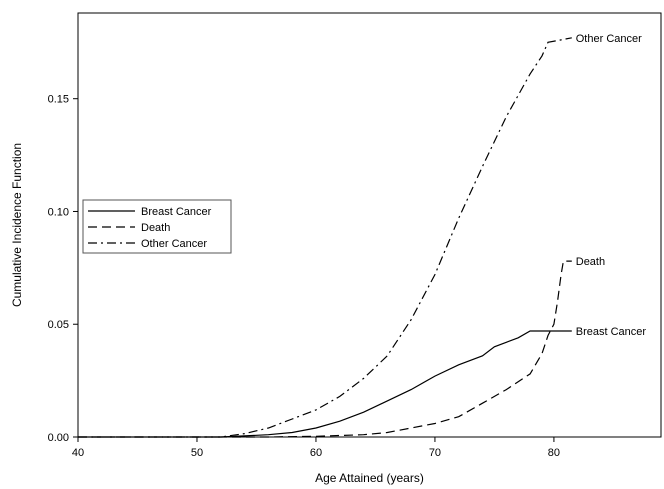 The image size is (664, 489). Describe the element at coordinates (58, 100) in the screenshot. I see `y-tick-label: 0.15` at that location.